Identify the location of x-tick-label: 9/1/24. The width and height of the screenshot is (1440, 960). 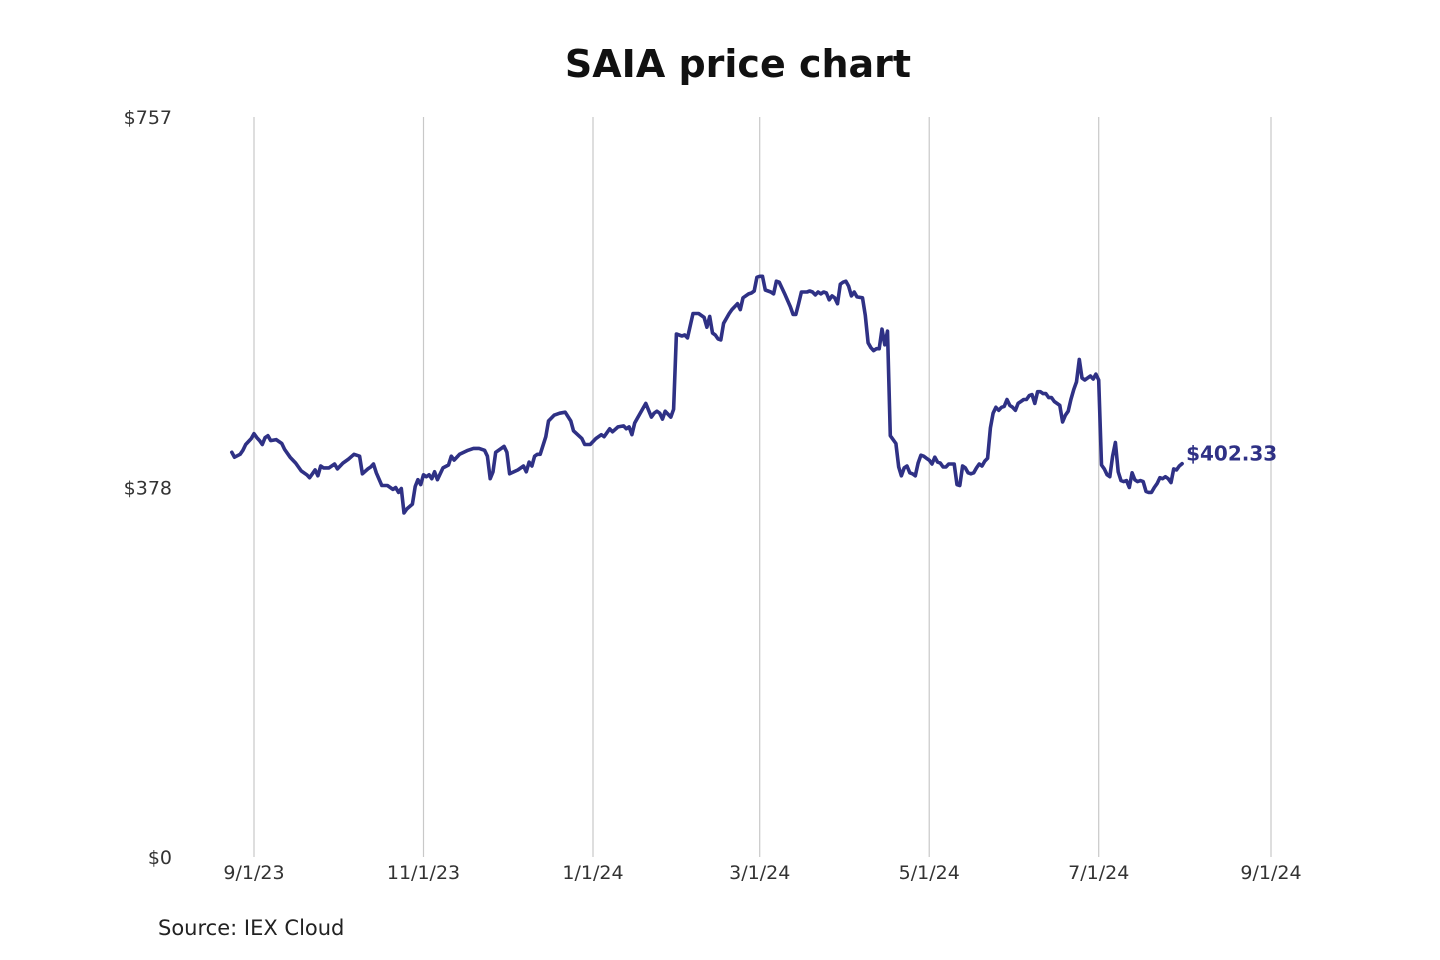
(1270, 873).